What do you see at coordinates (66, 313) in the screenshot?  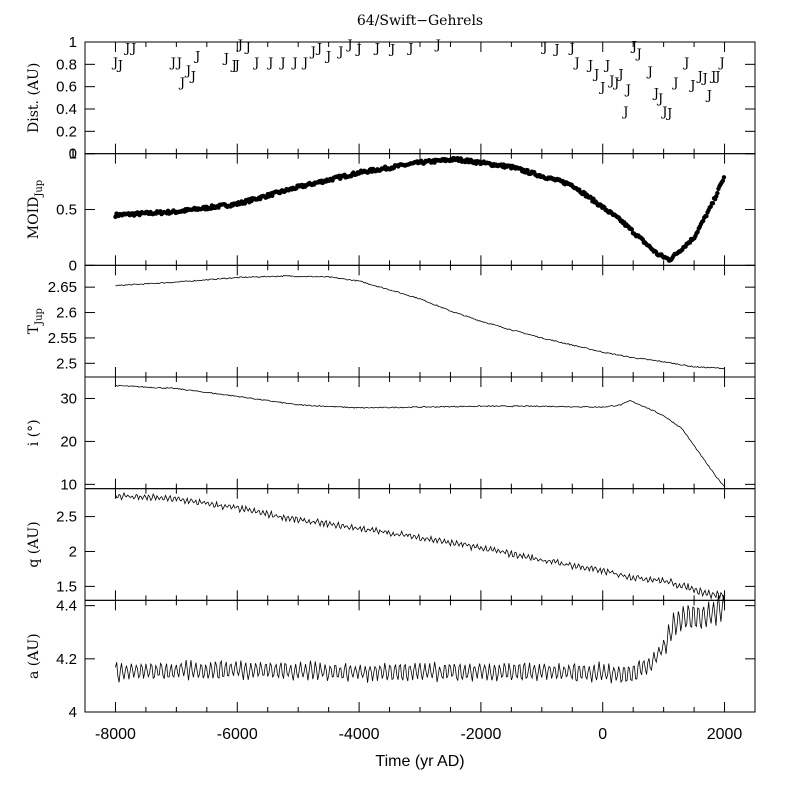 I see `y-tick-label: 2.6` at bounding box center [66, 313].